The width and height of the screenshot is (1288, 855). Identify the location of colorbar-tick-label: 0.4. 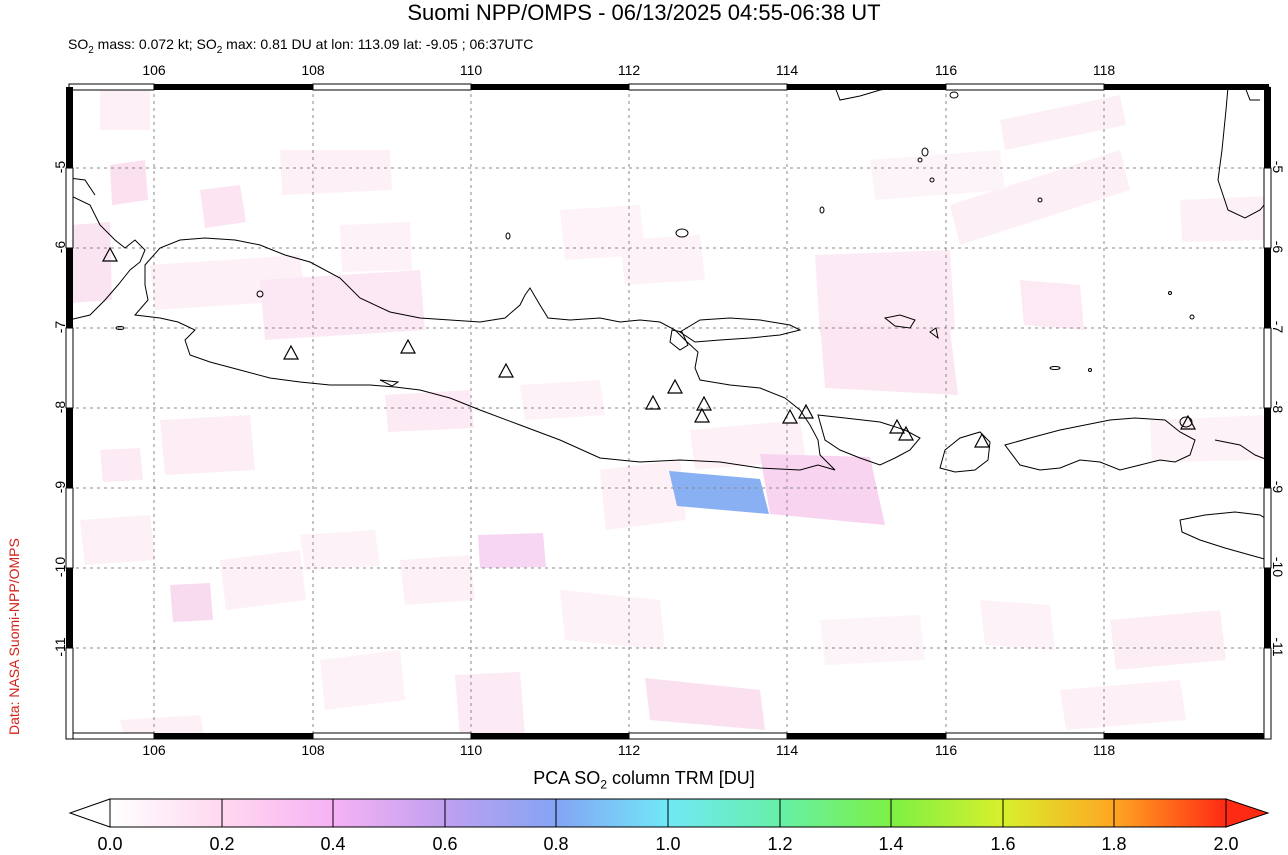
(333, 844).